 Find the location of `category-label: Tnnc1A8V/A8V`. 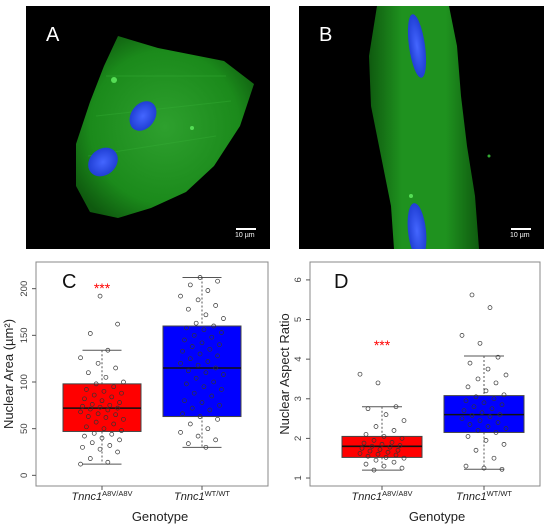

category-label: Tnnc1A8V/A8V is located at coordinates (381, 496).